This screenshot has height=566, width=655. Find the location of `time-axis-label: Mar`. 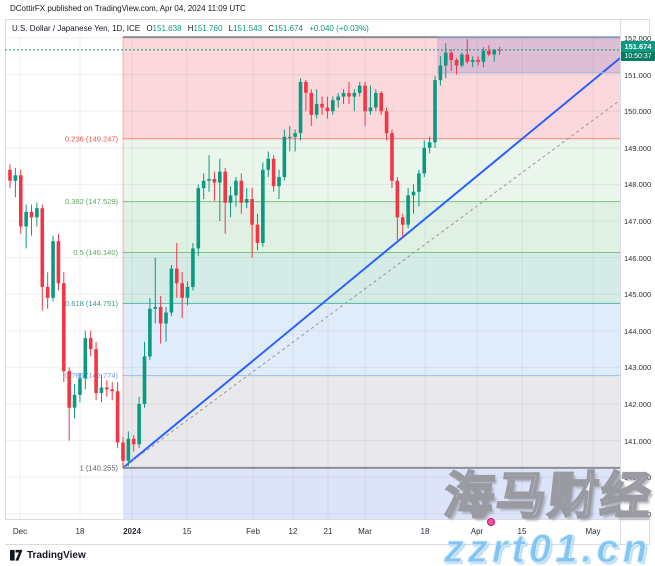

time-axis-label: Mar is located at coordinates (365, 531).